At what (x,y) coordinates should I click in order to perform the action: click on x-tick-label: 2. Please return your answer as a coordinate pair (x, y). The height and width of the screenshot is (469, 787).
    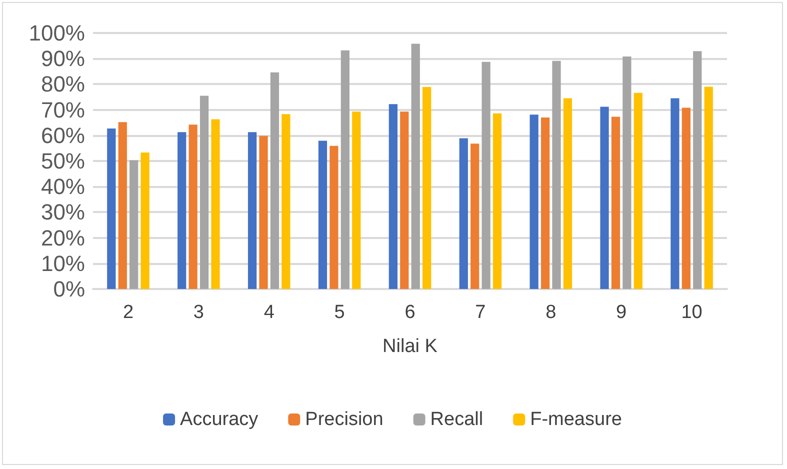
    Looking at the image, I should click on (128, 312).